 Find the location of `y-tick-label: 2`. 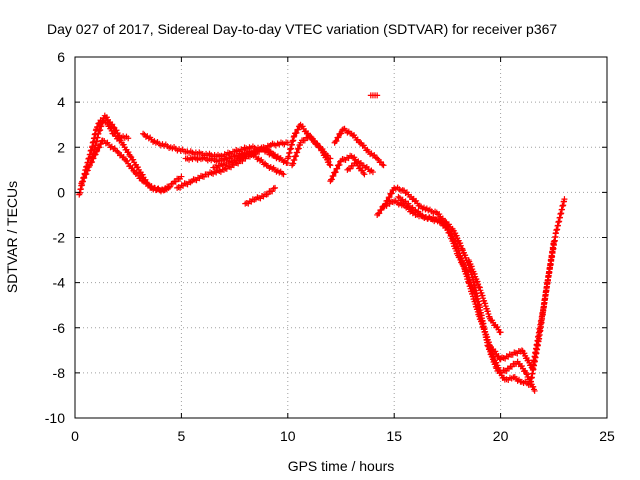

y-tick-label: 2 is located at coordinates (61, 147).